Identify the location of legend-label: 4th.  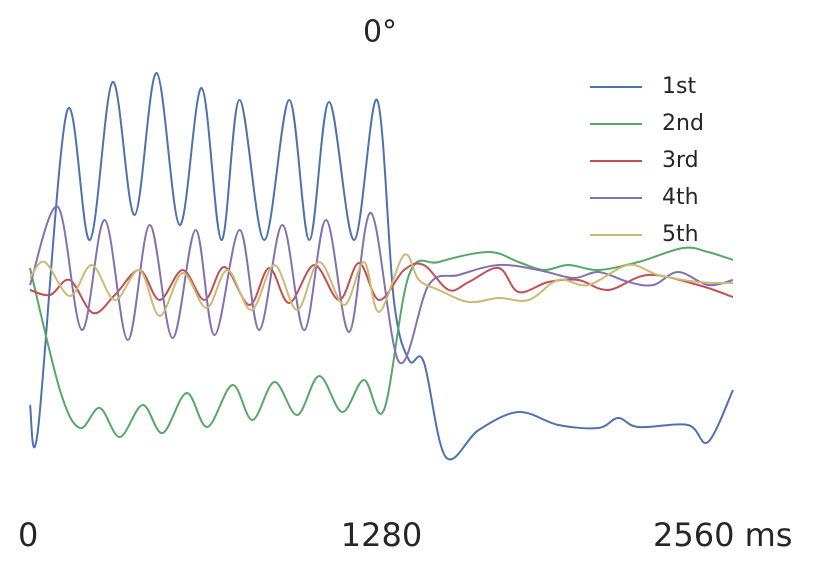
(680, 197).